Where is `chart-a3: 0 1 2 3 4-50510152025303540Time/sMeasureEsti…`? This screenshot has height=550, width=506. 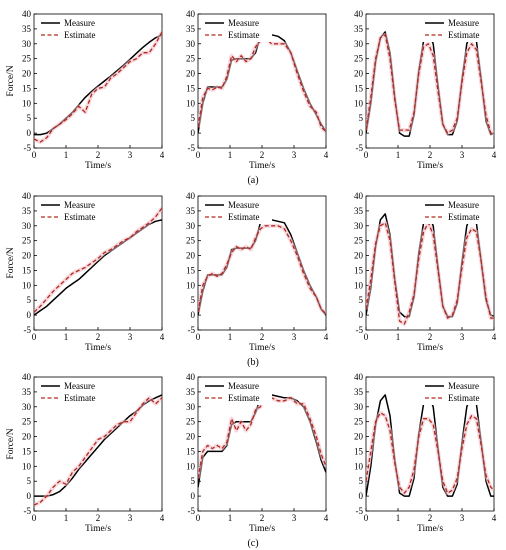
chart-a3: 0 1 2 3 4-50510152025303540Time/sMeasureEsti… is located at coordinates (425, 90).